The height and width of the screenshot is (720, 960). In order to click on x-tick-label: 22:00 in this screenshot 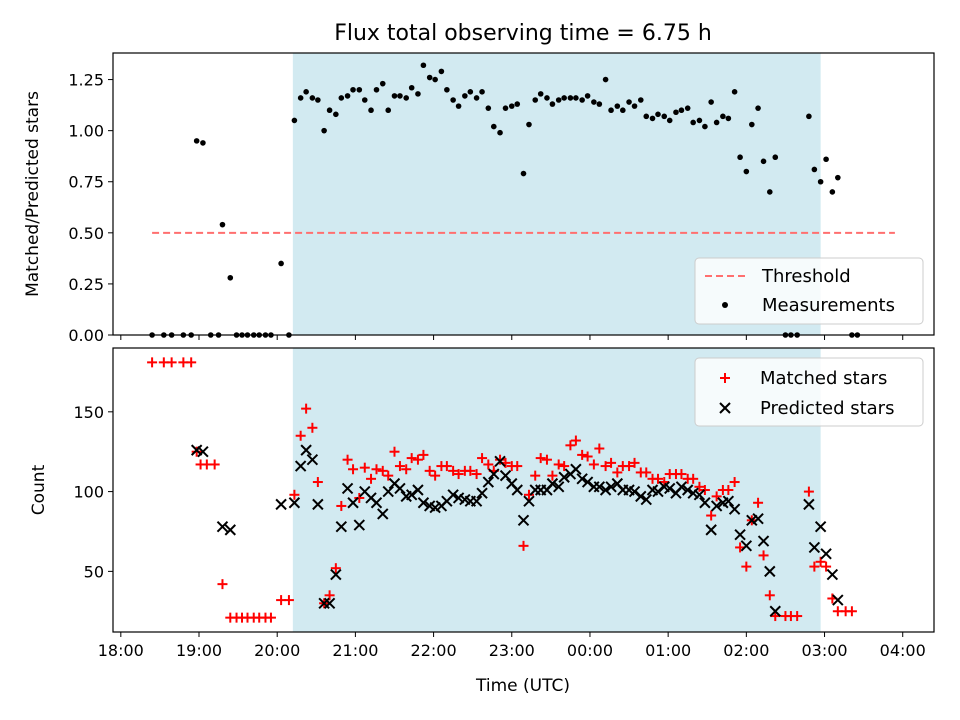, I will do `click(434, 650)`.